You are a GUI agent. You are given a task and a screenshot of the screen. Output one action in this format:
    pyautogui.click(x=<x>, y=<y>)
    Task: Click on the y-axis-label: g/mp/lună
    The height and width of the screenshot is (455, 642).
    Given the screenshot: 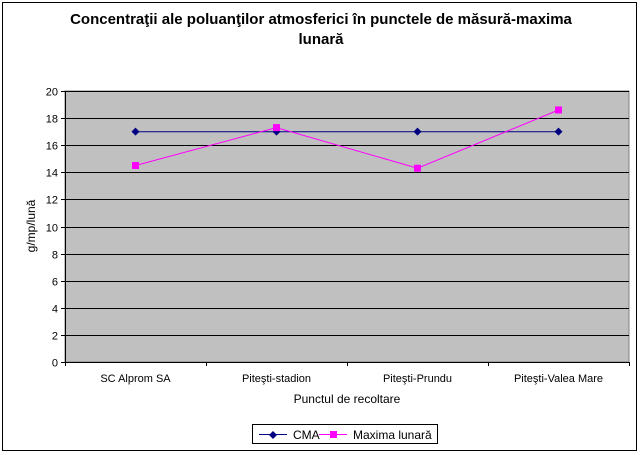 What is the action you would take?
    pyautogui.click(x=31, y=225)
    